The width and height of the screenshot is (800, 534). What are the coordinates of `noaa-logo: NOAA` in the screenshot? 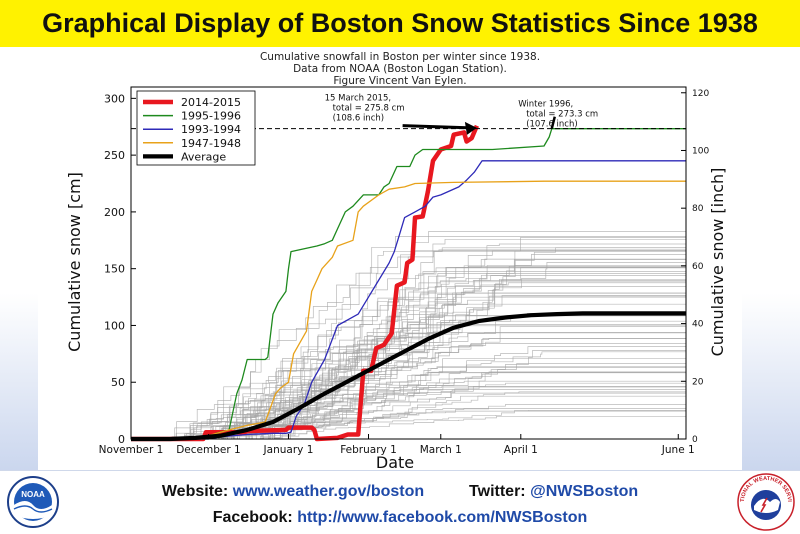 It's located at (33, 502).